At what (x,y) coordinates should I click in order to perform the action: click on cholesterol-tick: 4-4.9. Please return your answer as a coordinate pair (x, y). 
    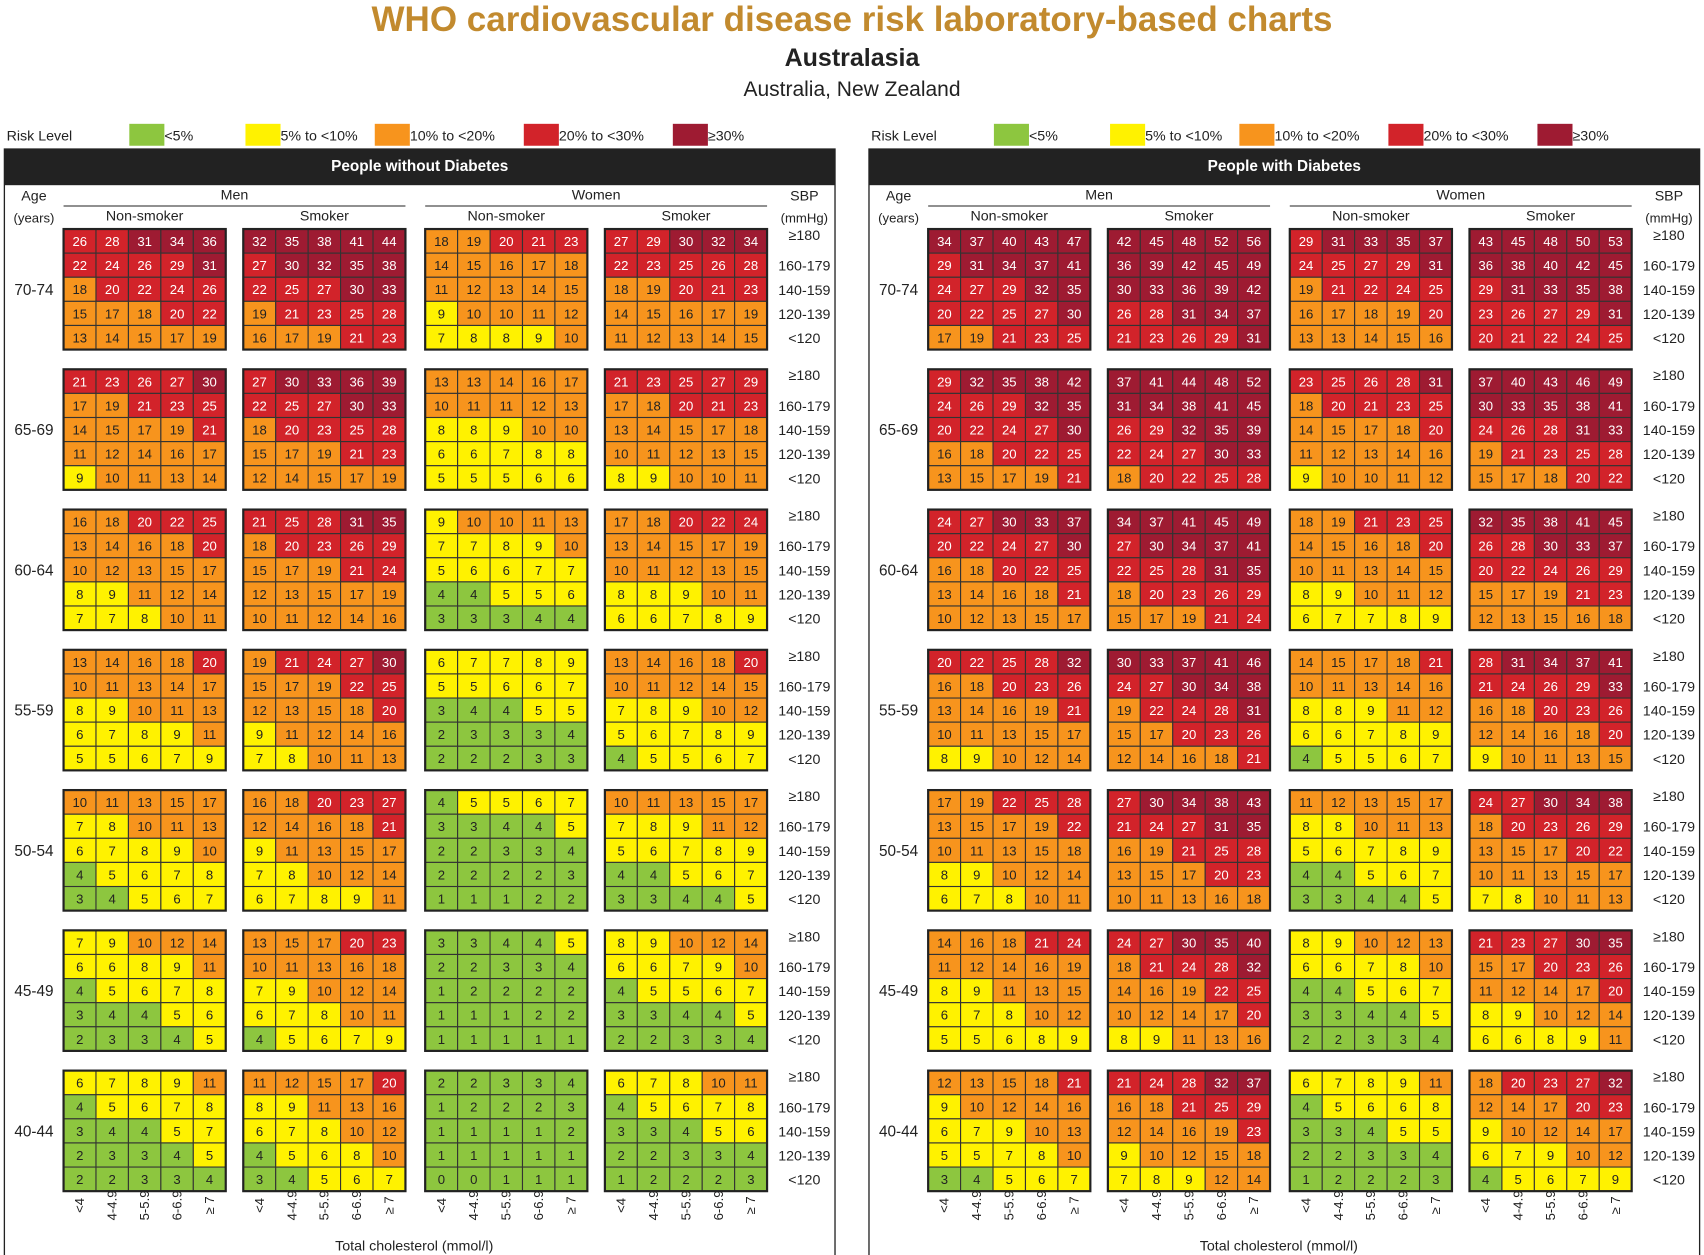
    Looking at the image, I should click on (291, 1205).